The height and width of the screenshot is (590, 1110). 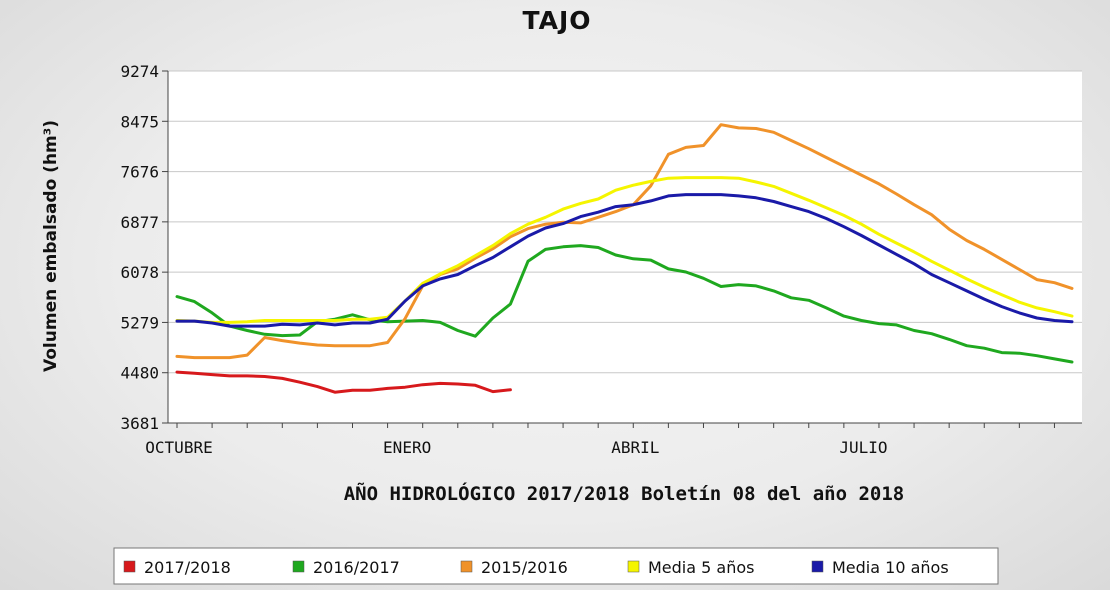 What do you see at coordinates (615, 425) in the screenshot?
I see `x-minor-ticks` at bounding box center [615, 425].